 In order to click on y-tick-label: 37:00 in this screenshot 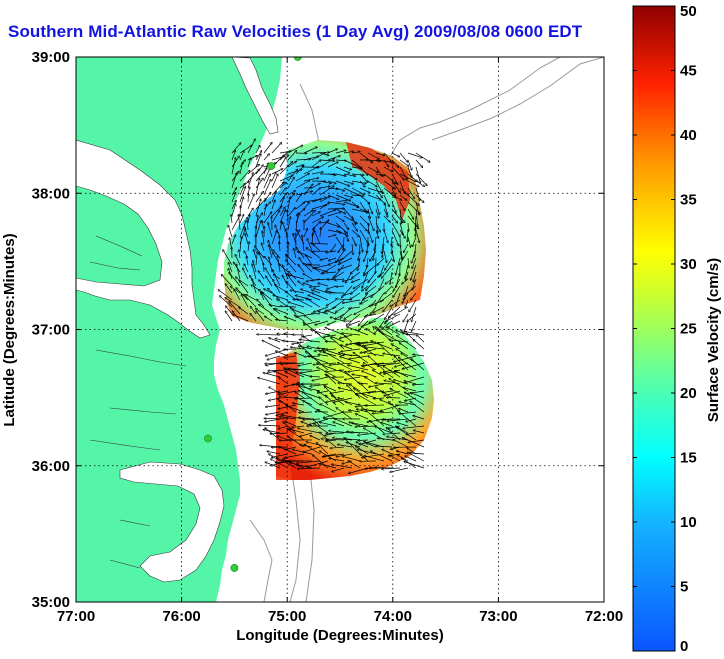, I will do `click(51, 330)`.